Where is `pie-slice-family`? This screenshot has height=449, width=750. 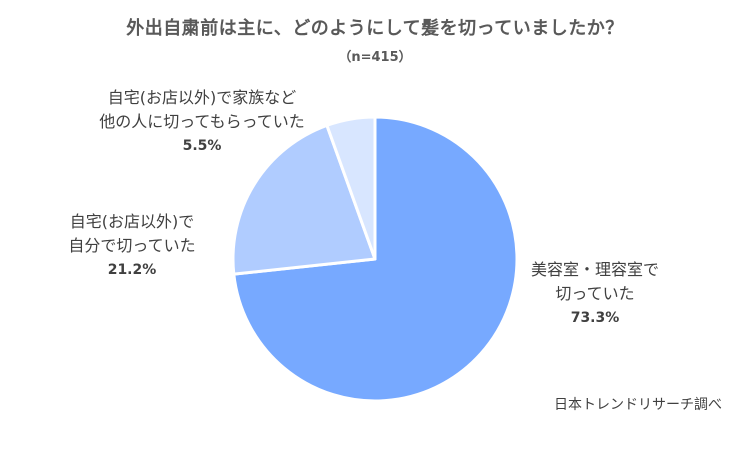 pie-slice-family is located at coordinates (351, 188).